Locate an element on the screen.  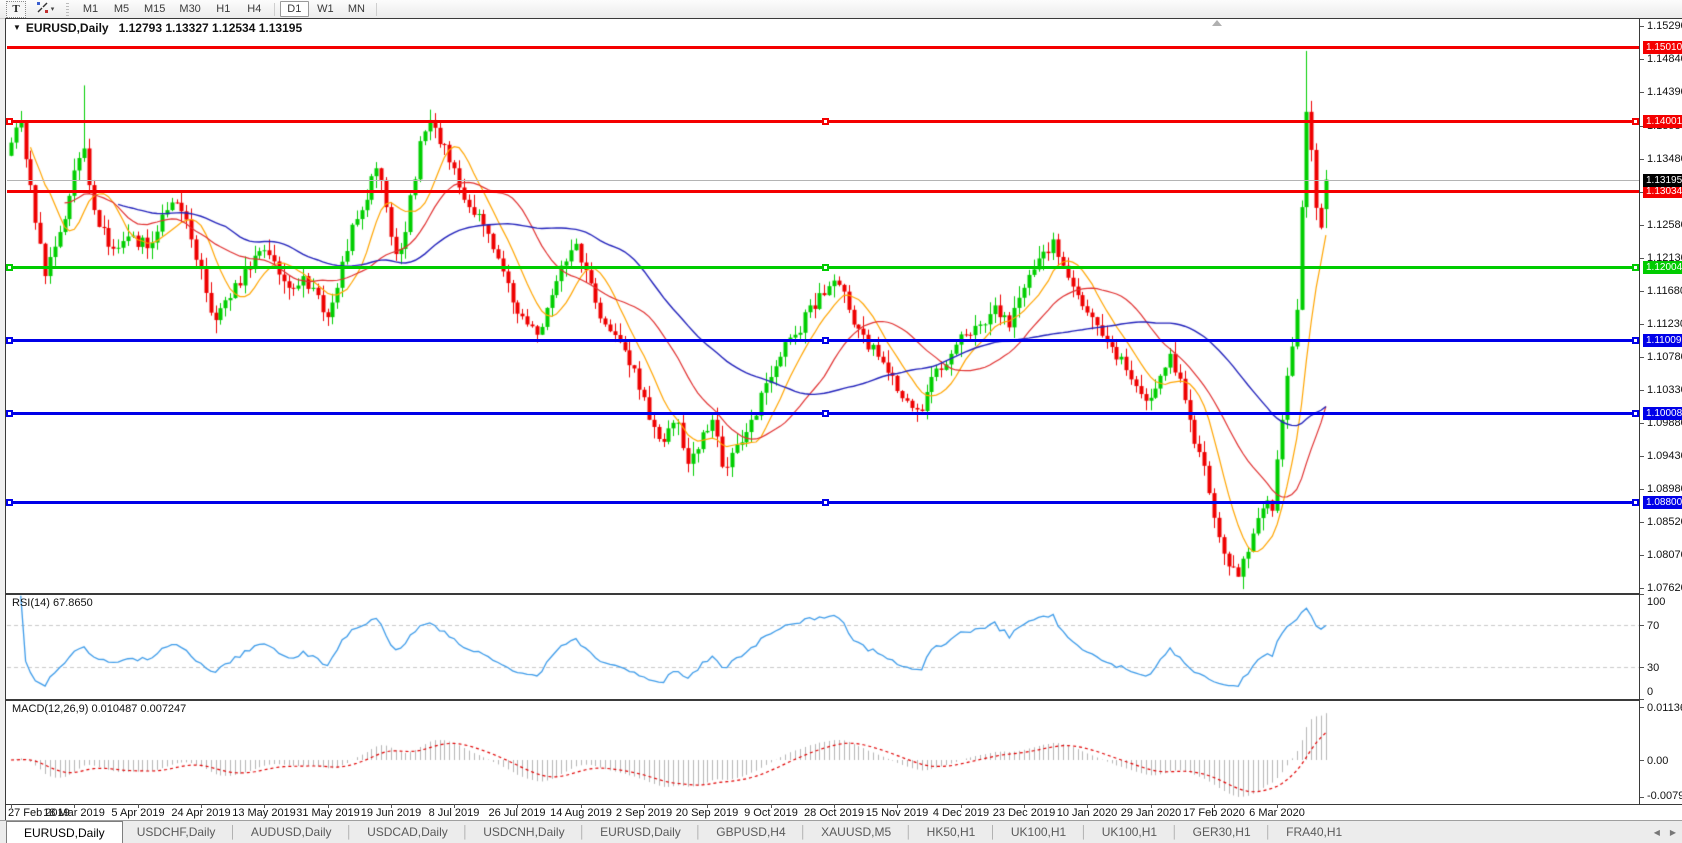
timeframe-button-m5: M5 is located at coordinates (121, 9).